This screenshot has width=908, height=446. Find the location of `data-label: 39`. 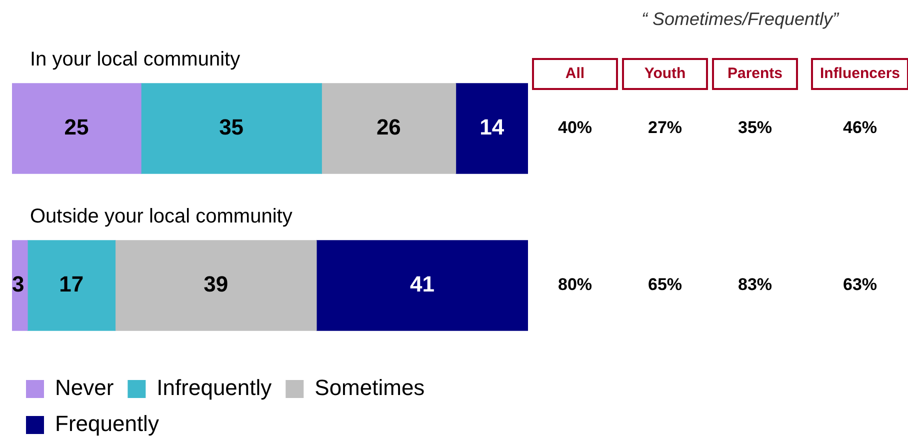

data-label: 39 is located at coordinates (216, 284).